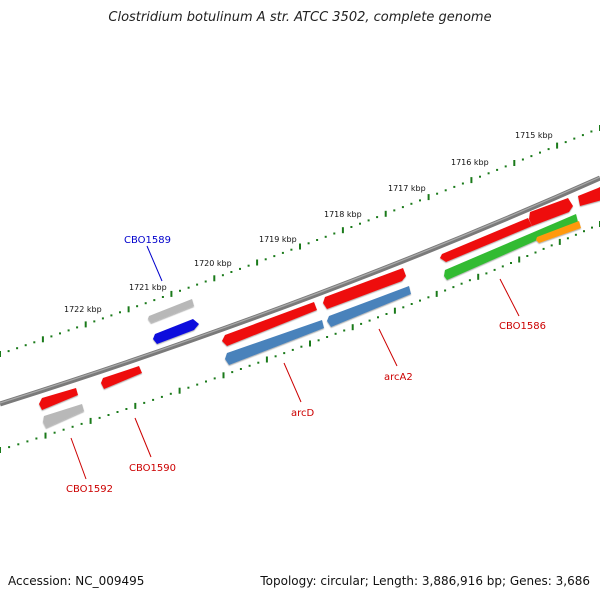 The image size is (600, 600). What do you see at coordinates (78, 458) in the screenshot?
I see `leader-line-cbo1592` at bounding box center [78, 458].